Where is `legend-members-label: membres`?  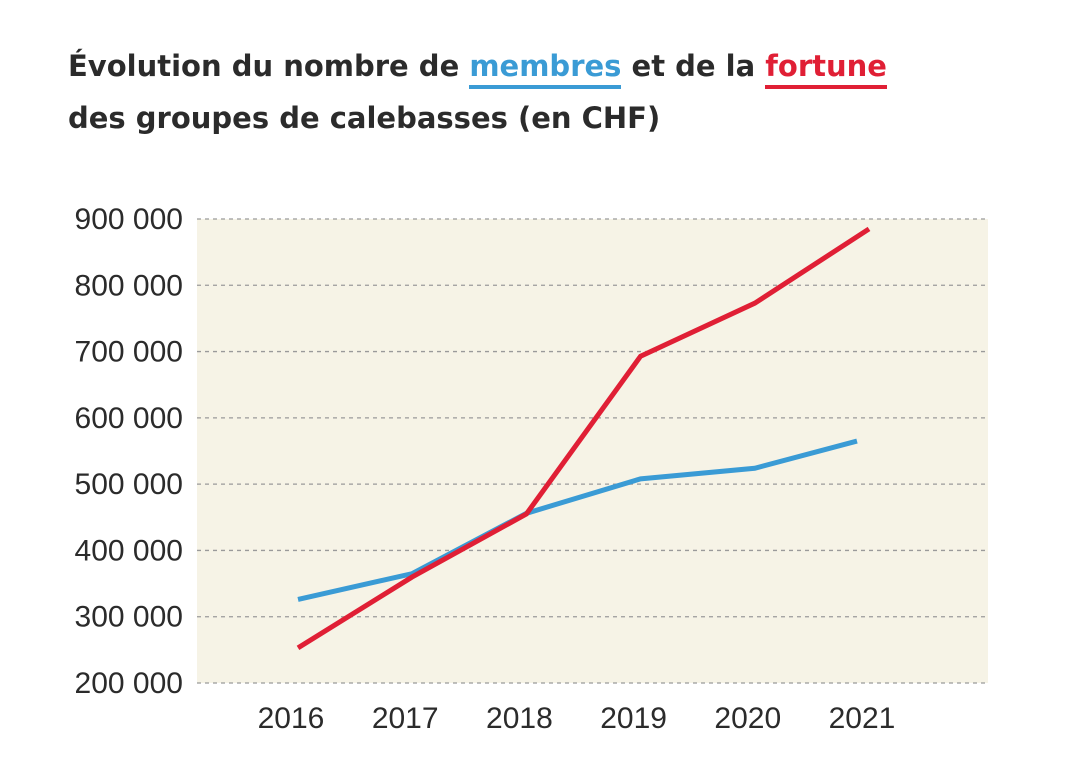 legend-members-label: membres is located at coordinates (545, 68).